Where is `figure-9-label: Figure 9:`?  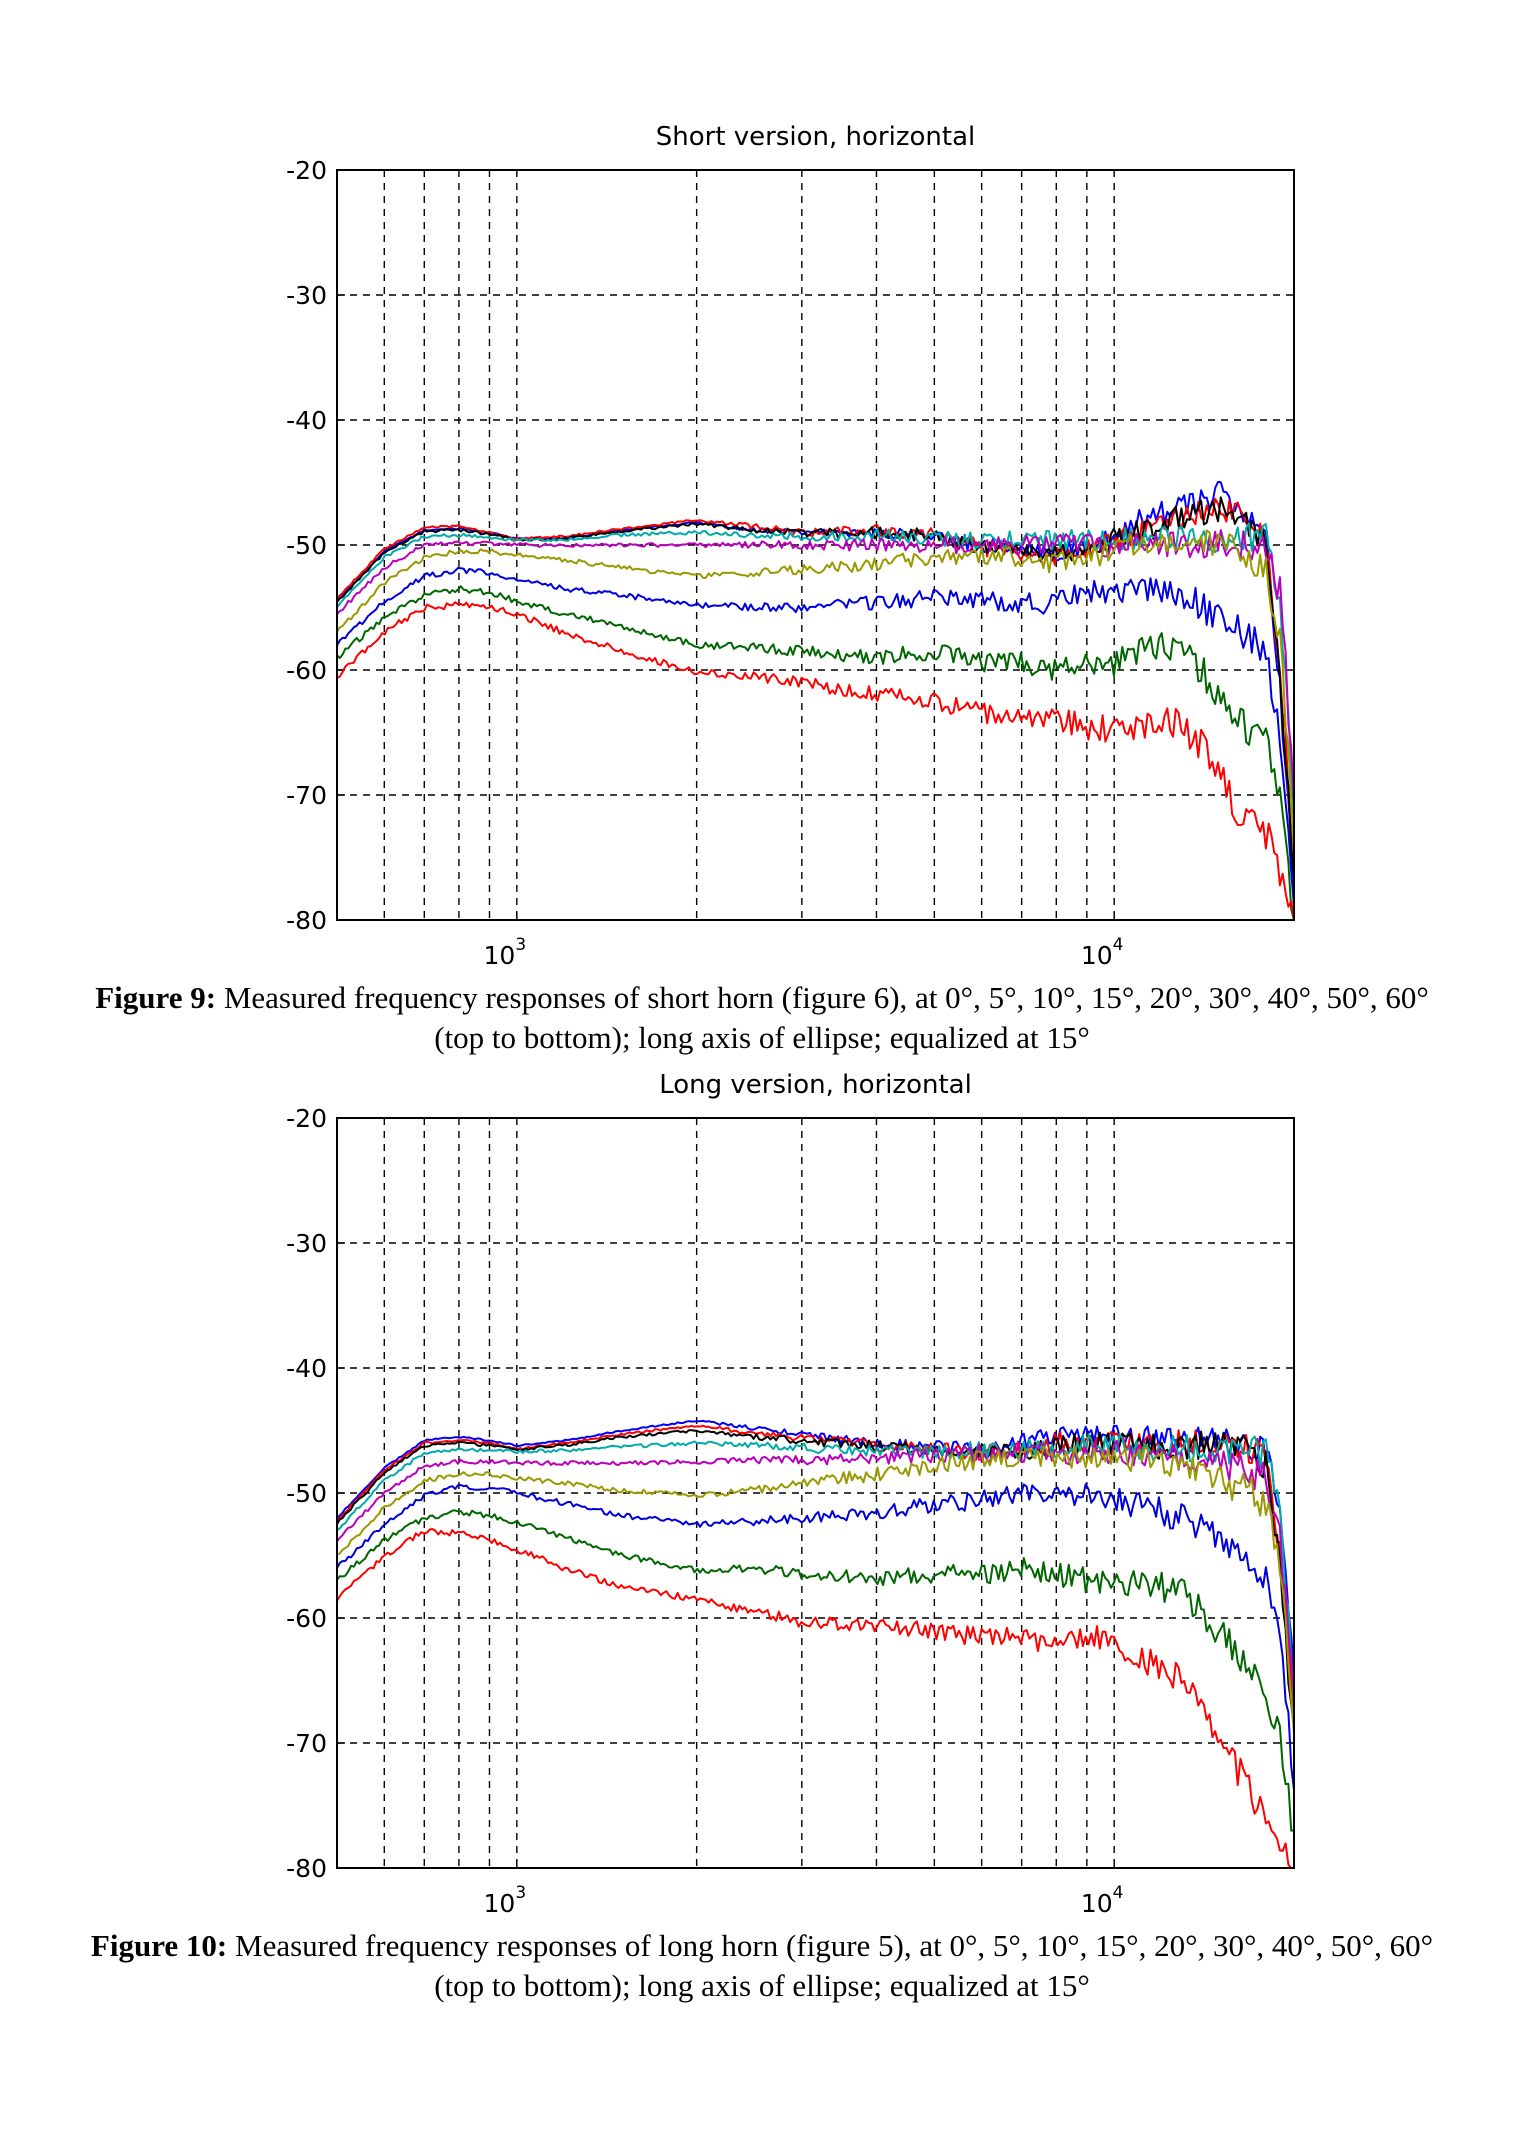 figure-9-label: Figure 9: is located at coordinates (156, 997).